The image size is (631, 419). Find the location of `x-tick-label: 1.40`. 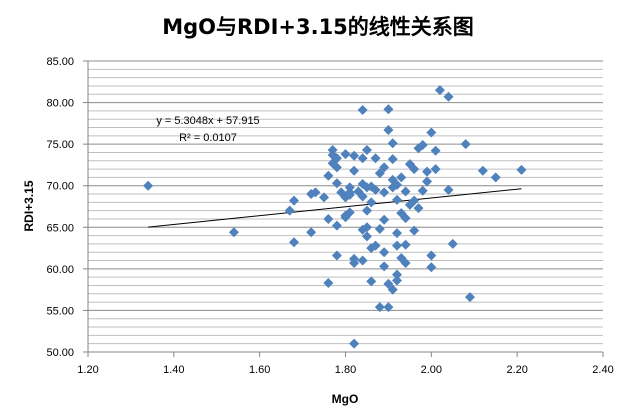

x-tick-label: 1.40 is located at coordinates (173, 370).